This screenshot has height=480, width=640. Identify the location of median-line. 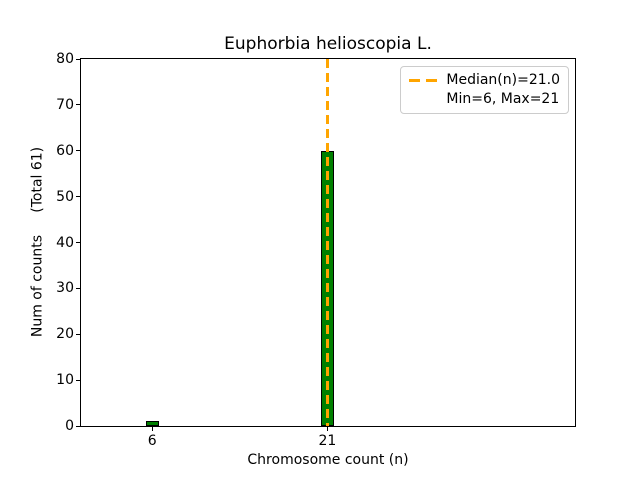
(327, 242).